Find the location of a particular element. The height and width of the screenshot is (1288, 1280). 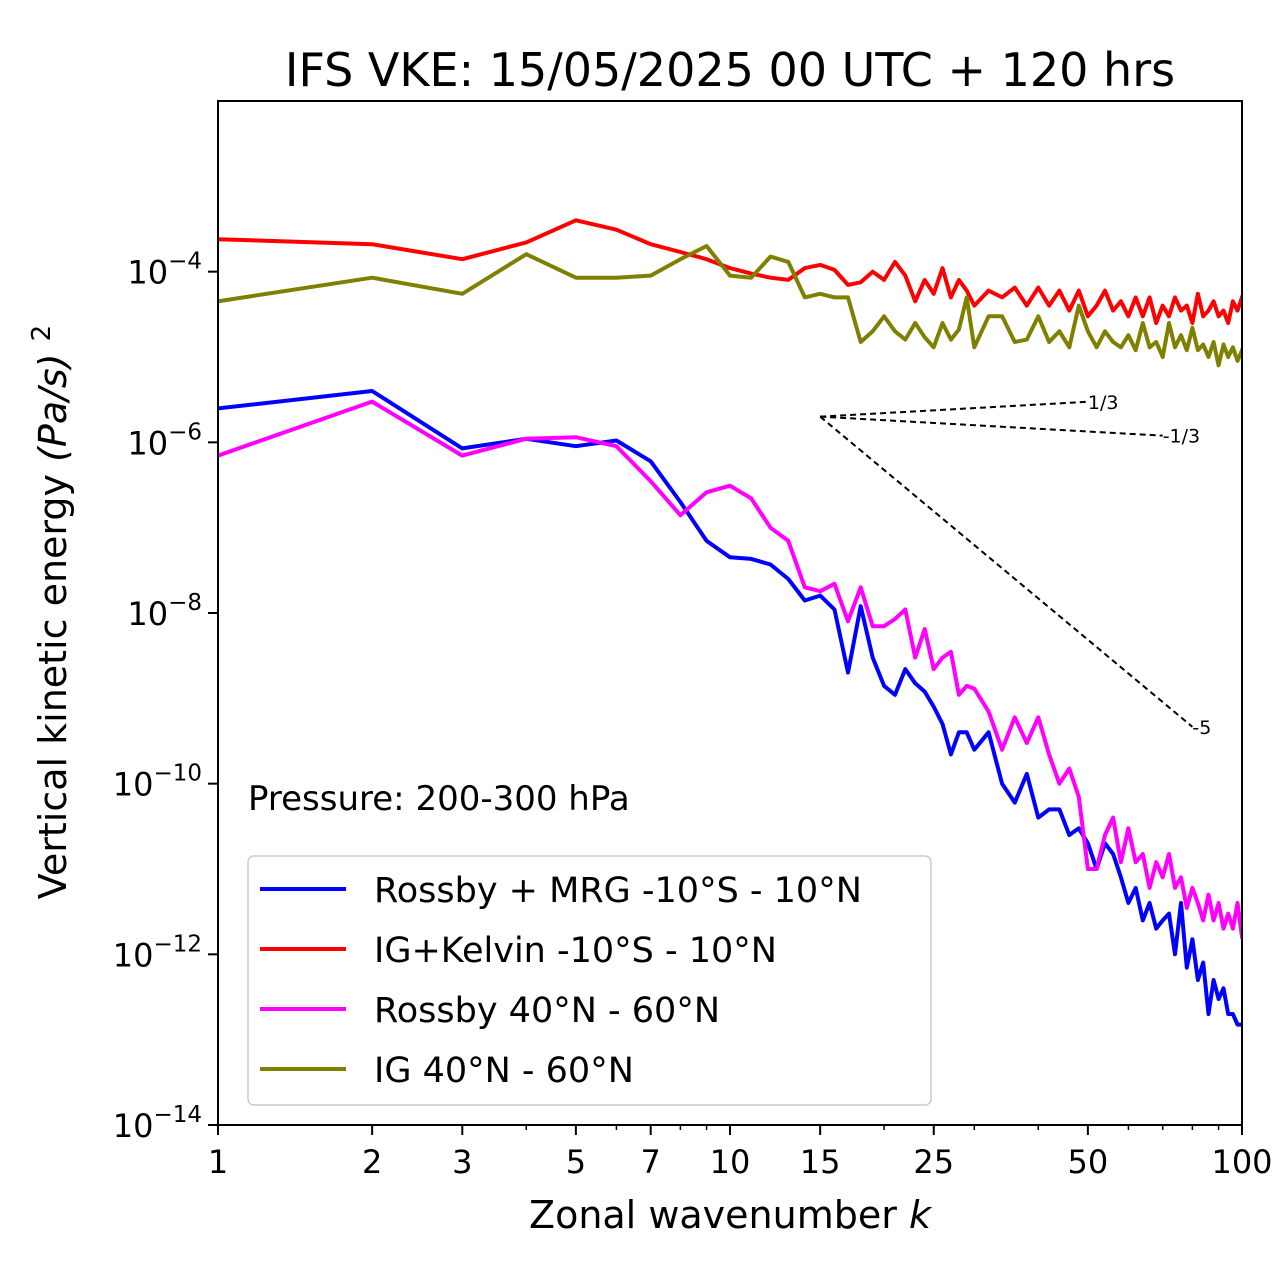

x-axis-label: Zonal wavenumber k is located at coordinates (731, 1215).